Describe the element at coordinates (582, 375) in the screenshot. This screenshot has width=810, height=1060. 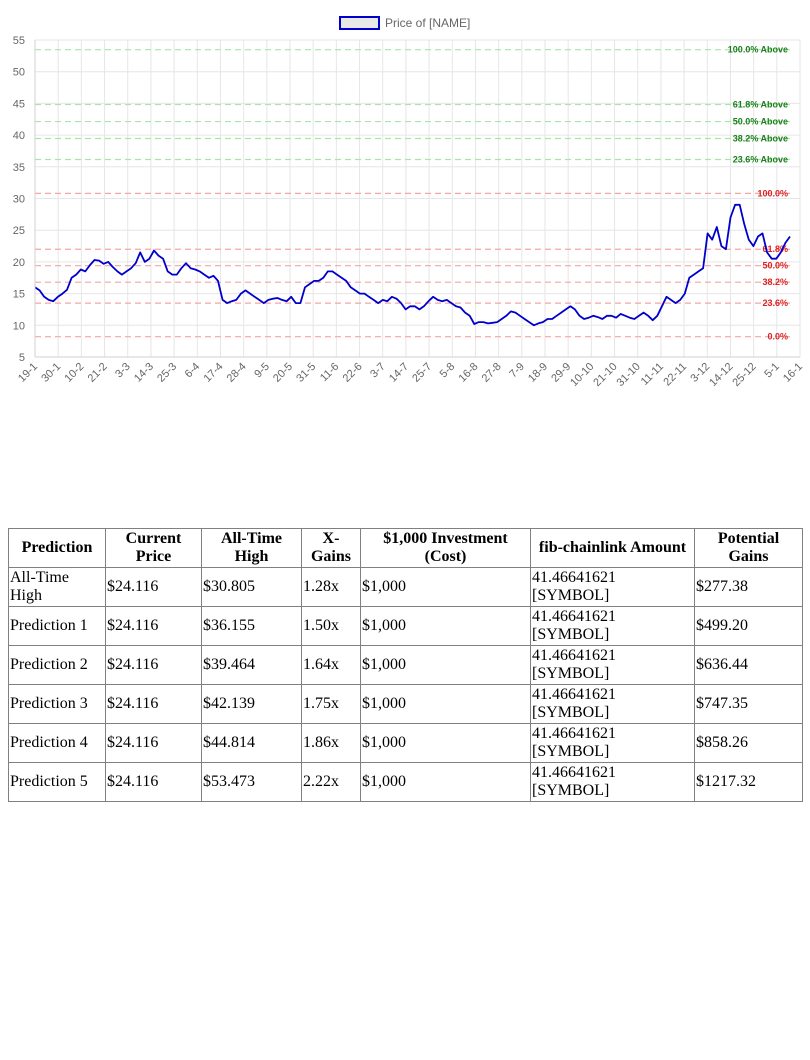
I see `x-tick-label: 10-10` at that location.